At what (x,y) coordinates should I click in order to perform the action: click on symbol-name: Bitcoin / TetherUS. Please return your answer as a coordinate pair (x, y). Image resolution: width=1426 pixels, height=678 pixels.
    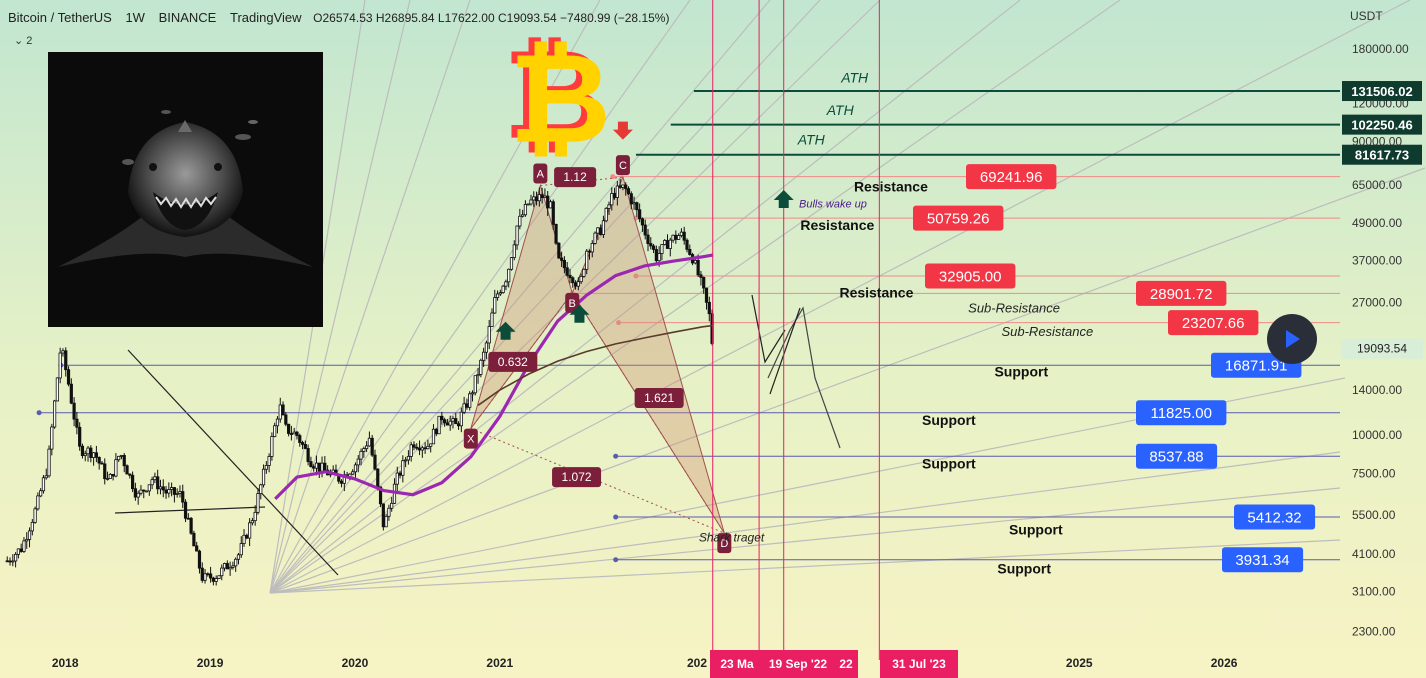
    Looking at the image, I should click on (60, 17).